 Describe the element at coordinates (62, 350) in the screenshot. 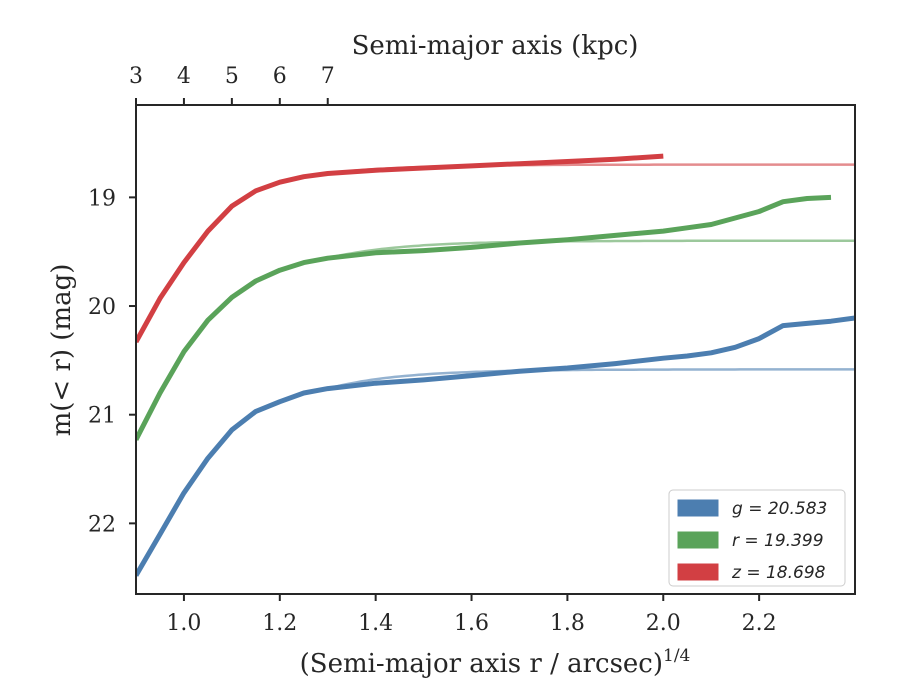

I see `y-axis-title: m(< r) (mag)` at that location.